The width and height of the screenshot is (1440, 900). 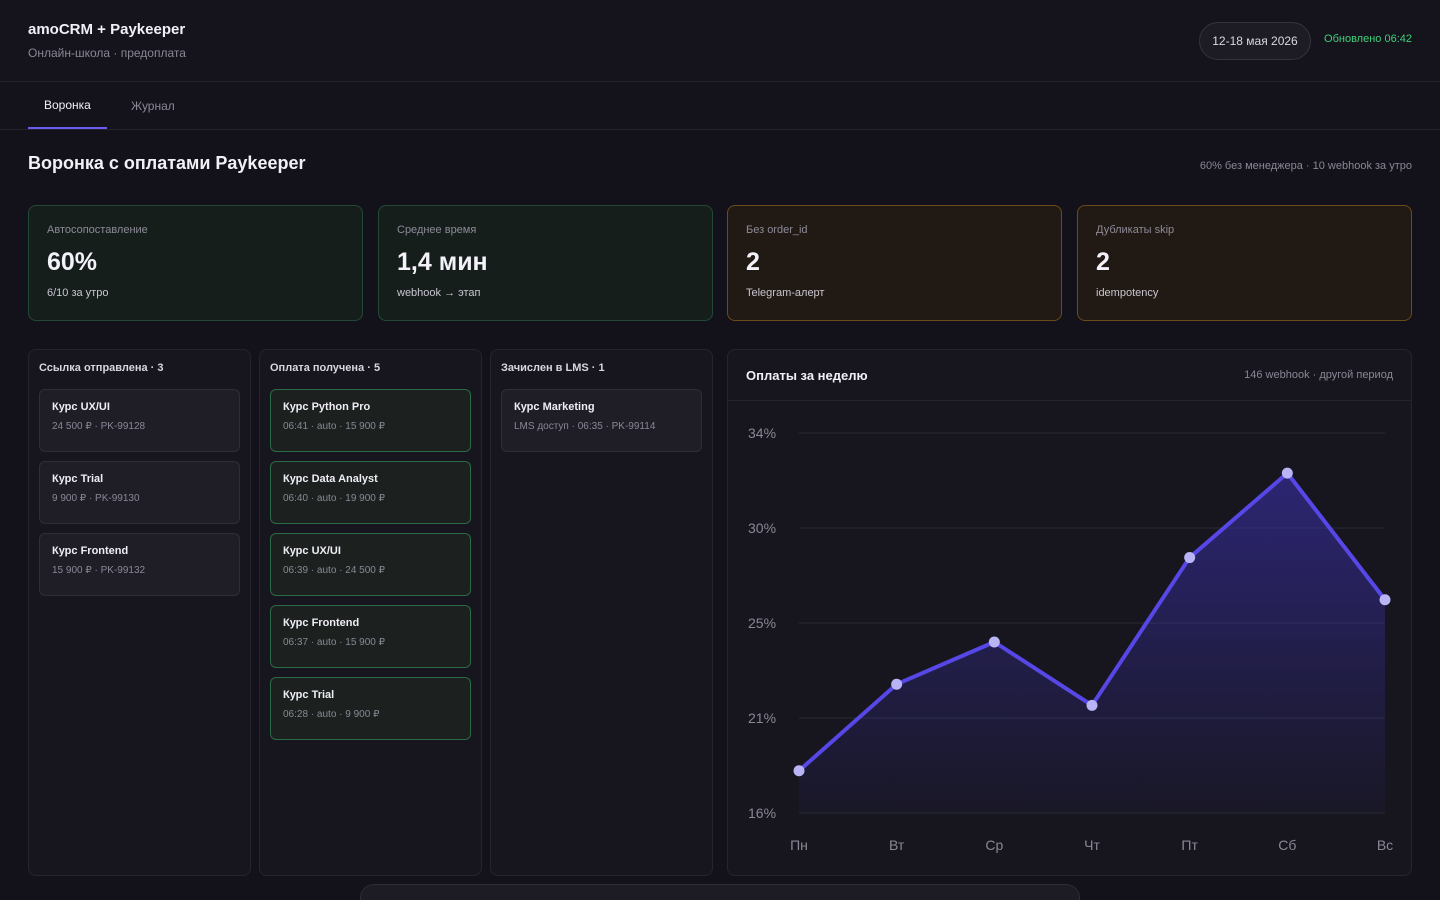 I want to click on column-title: Ссылка отправлена · 3, so click(x=101, y=368).